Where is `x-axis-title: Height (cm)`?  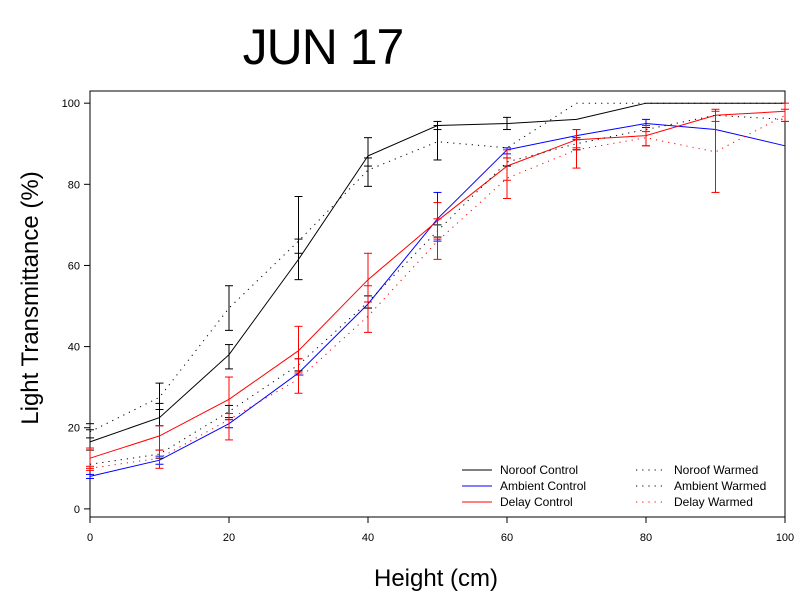 x-axis-title: Height (cm) is located at coordinates (436, 578).